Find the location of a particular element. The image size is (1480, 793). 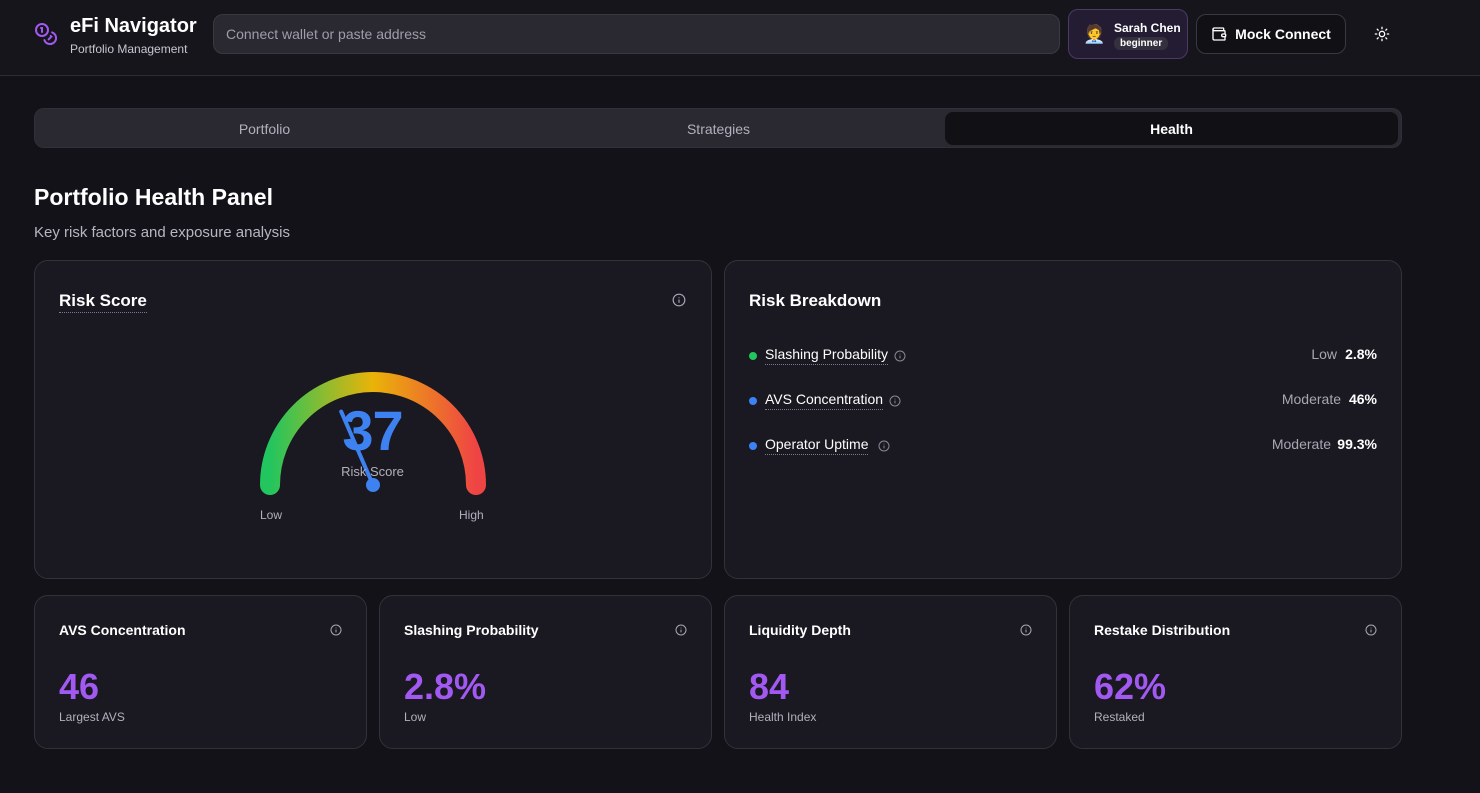

metric-card-avs-concentration: AVS Concentration 46 Largest AVS is located at coordinates (200, 672).